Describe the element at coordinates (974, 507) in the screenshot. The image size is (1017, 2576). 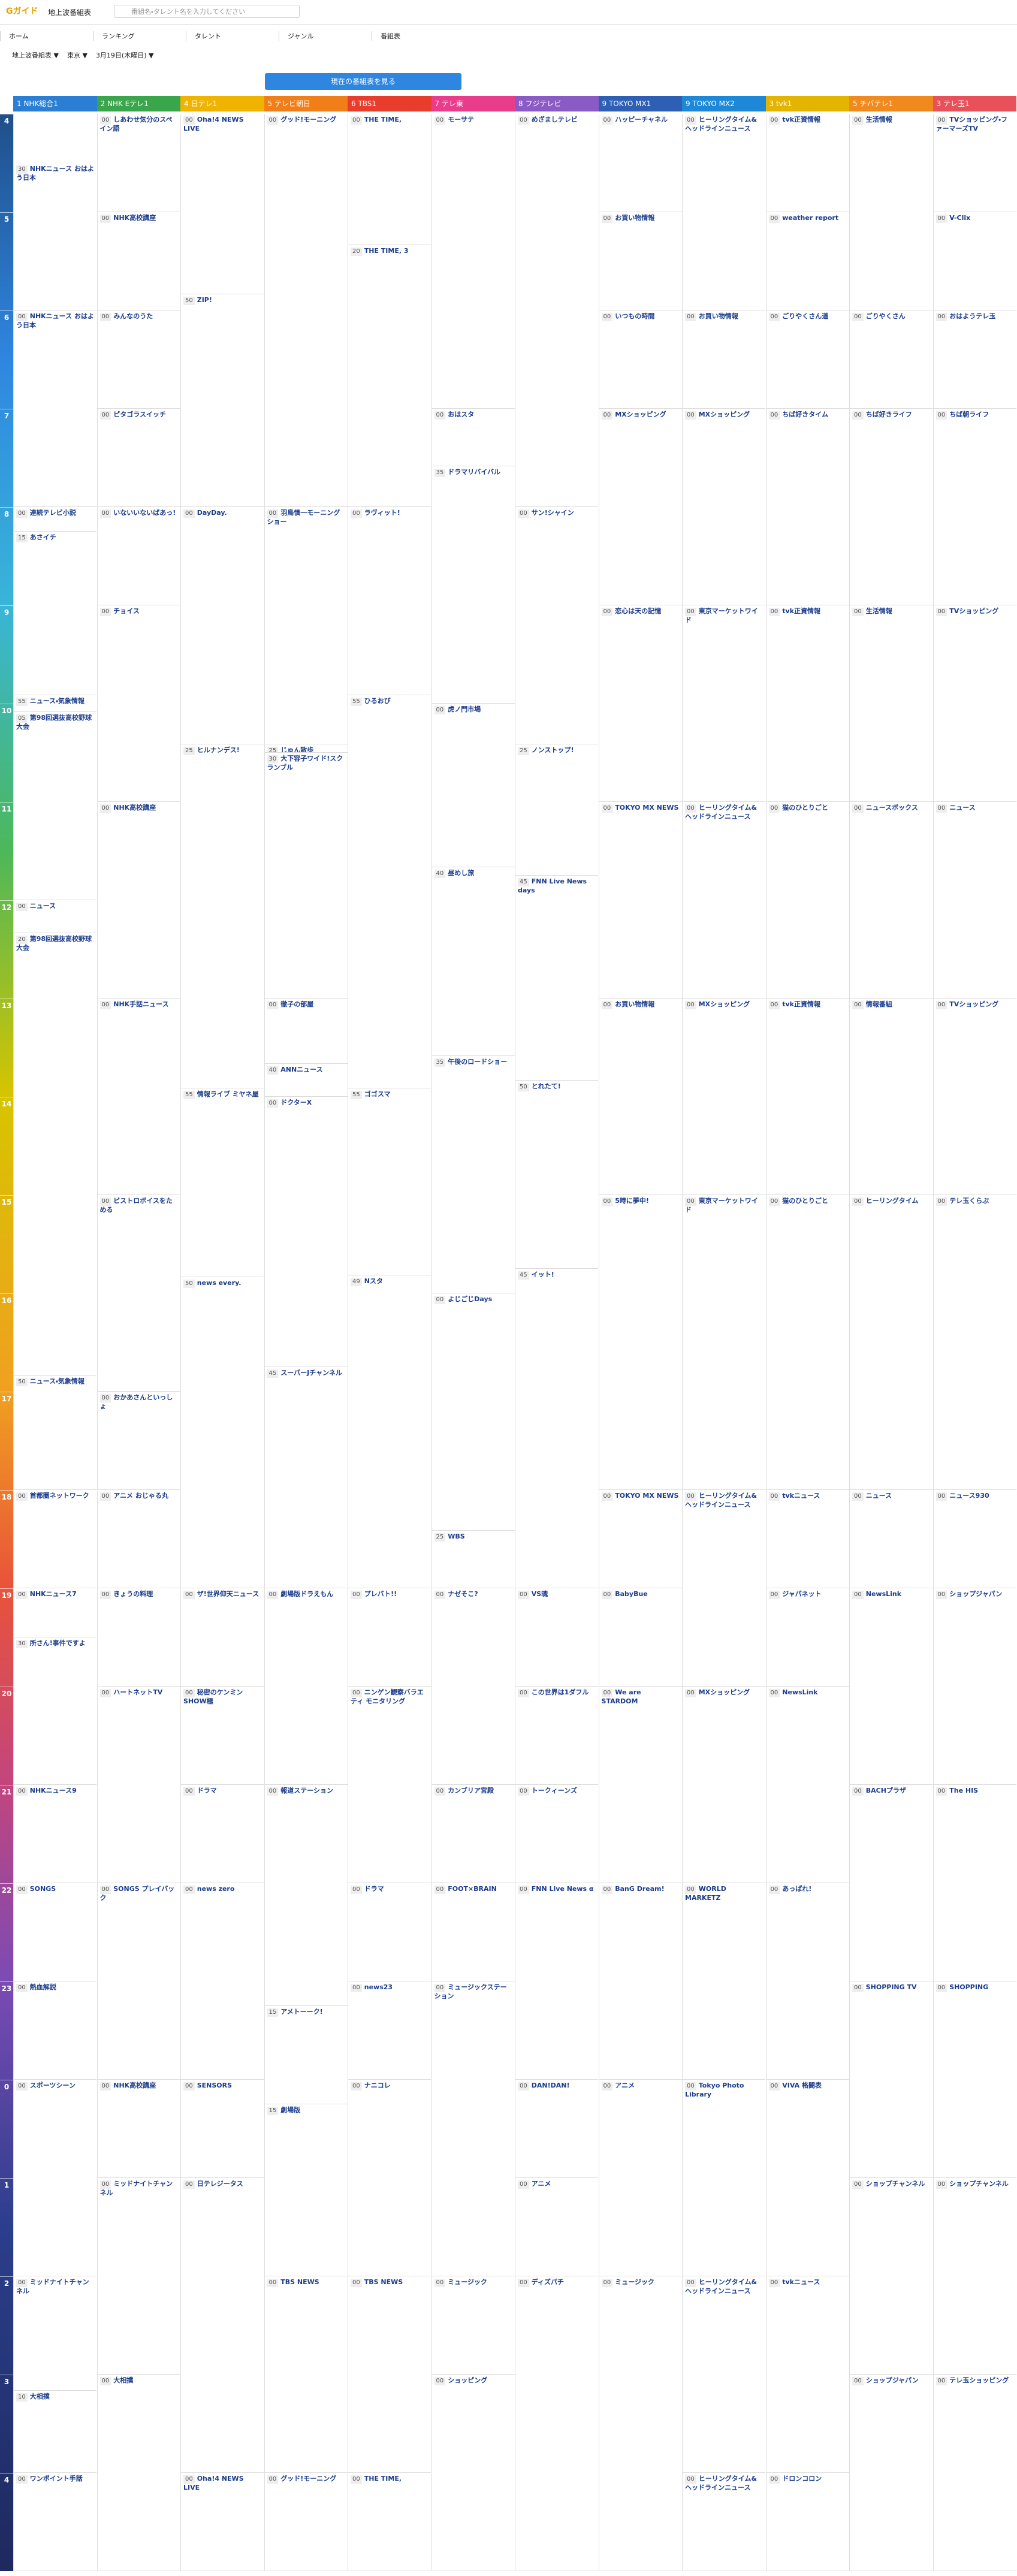
I see `program: 00 ちば朝ライフ` at that location.